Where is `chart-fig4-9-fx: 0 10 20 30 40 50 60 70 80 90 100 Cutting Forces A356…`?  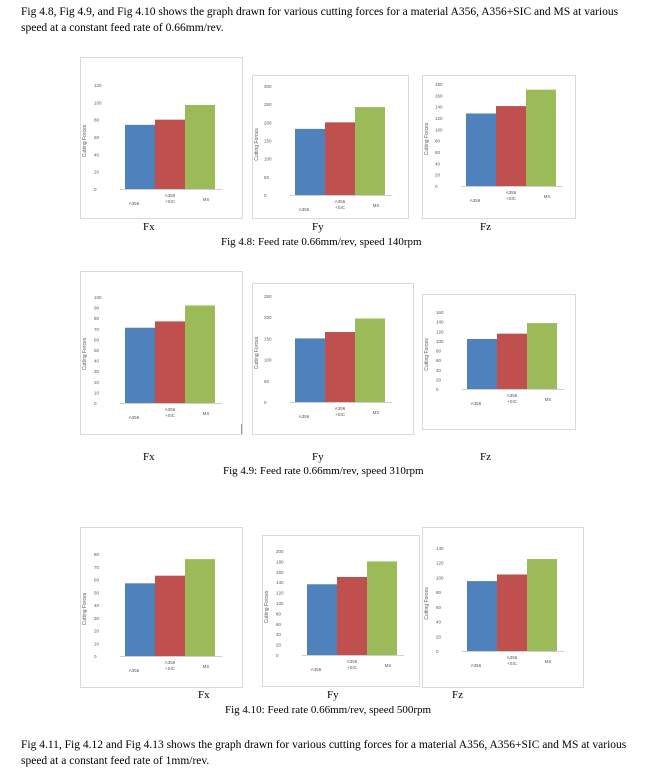
chart-fig4-9-fx: 0 10 20 30 40 50 60 70 80 90 100 Cutting Forces A356… is located at coordinates (161, 353).